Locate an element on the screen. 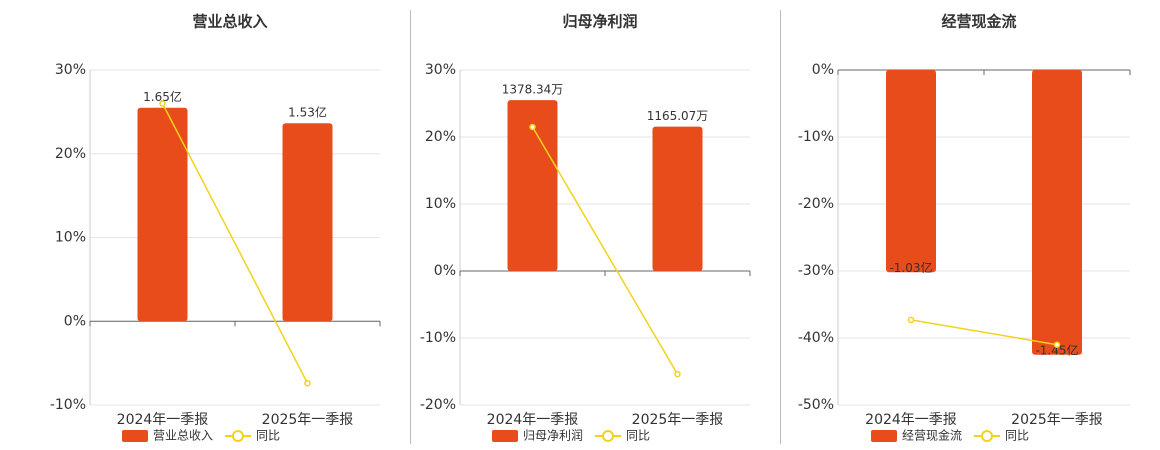 The height and width of the screenshot is (450, 1160). chart-title: 经营现金流 is located at coordinates (978, 22).